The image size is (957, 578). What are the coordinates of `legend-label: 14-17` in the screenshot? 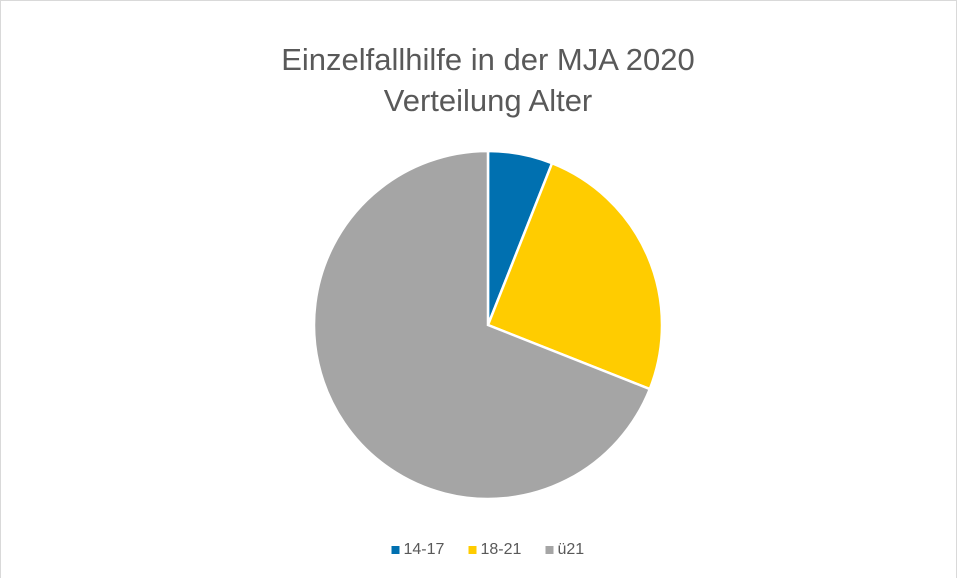 It's located at (424, 549).